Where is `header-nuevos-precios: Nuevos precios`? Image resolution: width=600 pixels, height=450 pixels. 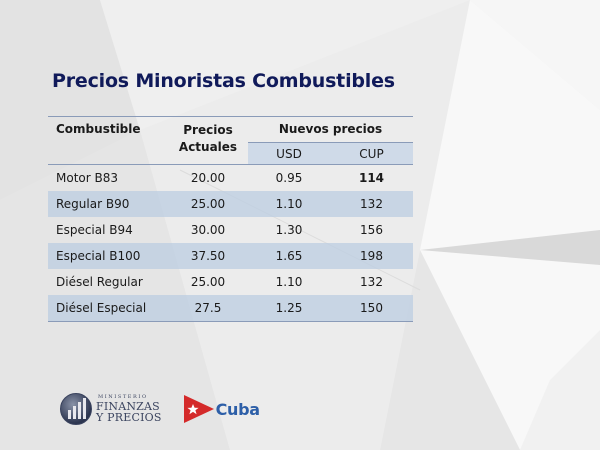
header-nuevos-precios: Nuevos precios is located at coordinates (330, 129).